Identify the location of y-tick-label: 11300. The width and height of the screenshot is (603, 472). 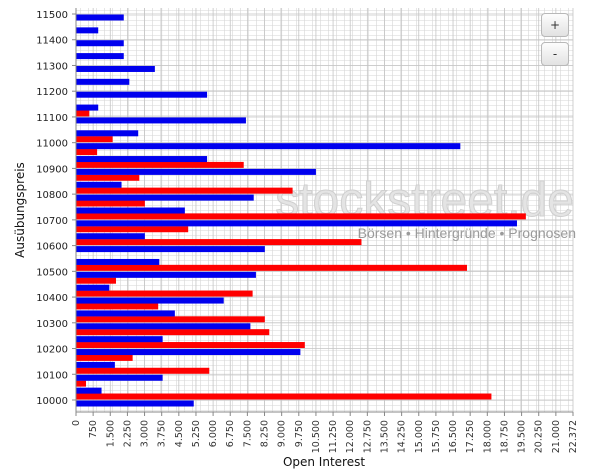
(52, 66).